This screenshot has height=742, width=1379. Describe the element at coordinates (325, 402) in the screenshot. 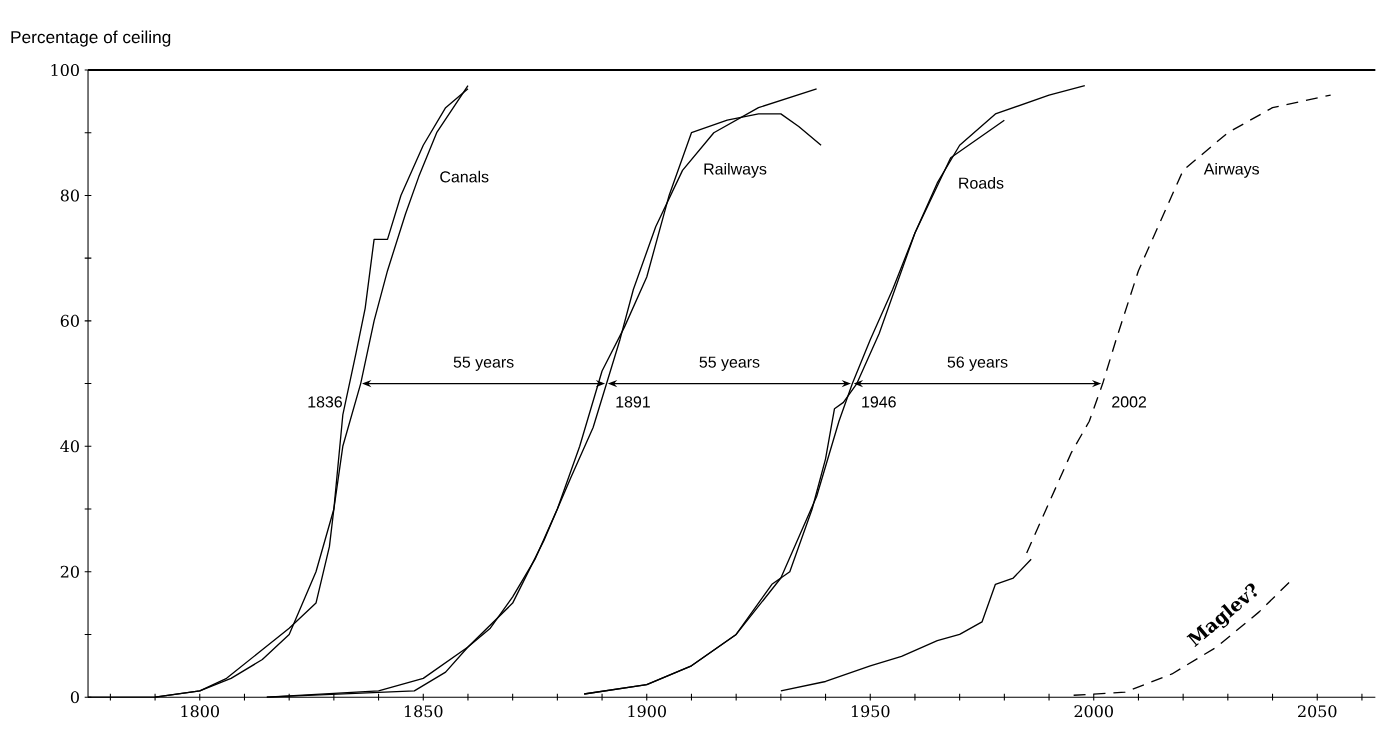

I see `annotation: 1836` at that location.